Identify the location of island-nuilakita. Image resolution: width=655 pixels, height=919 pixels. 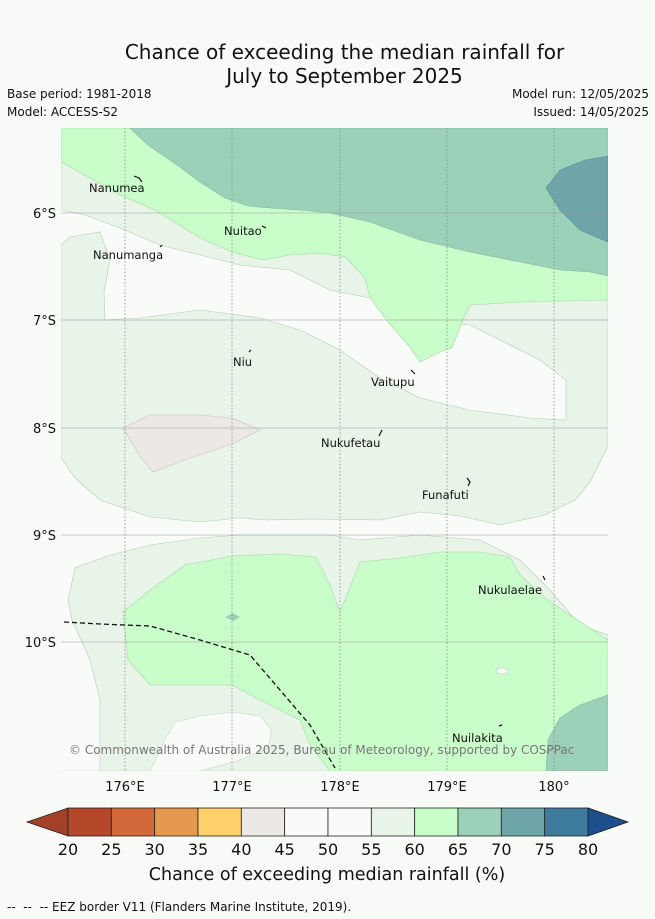
(500, 725).